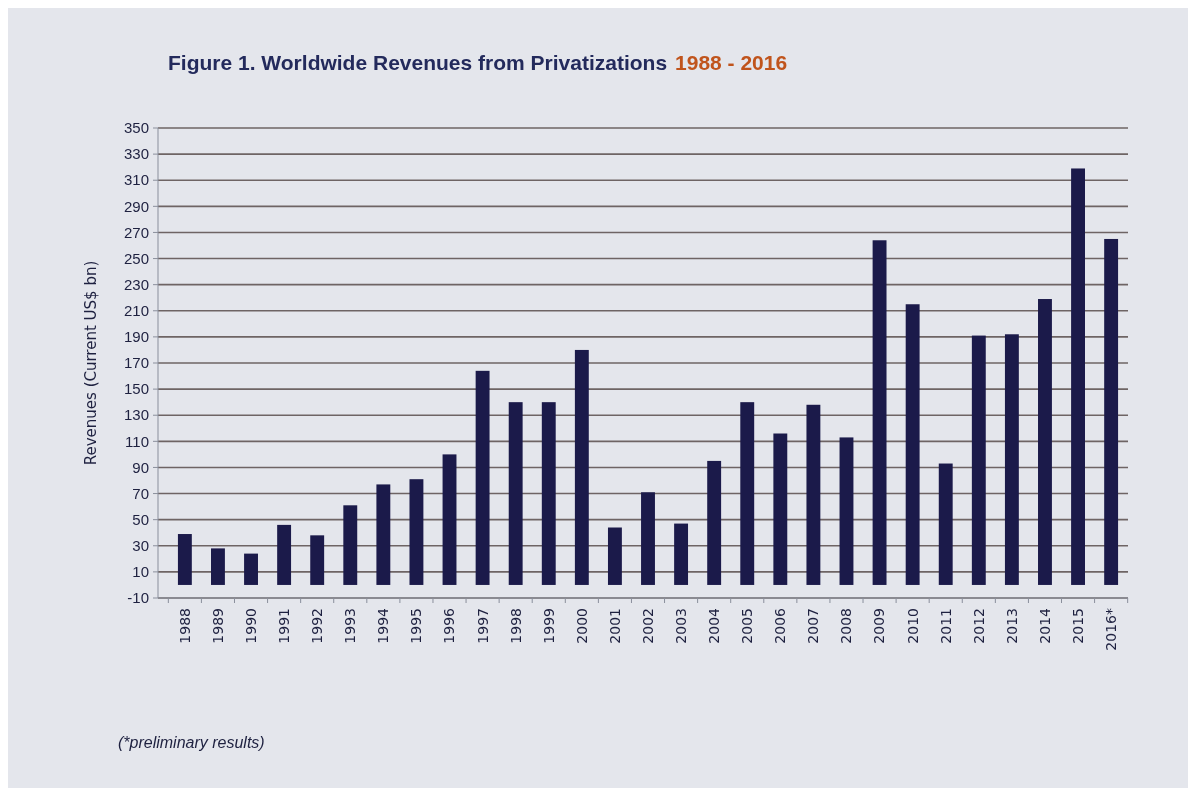  Describe the element at coordinates (136, 232) in the screenshot. I see `y-tick-label: 270` at that location.